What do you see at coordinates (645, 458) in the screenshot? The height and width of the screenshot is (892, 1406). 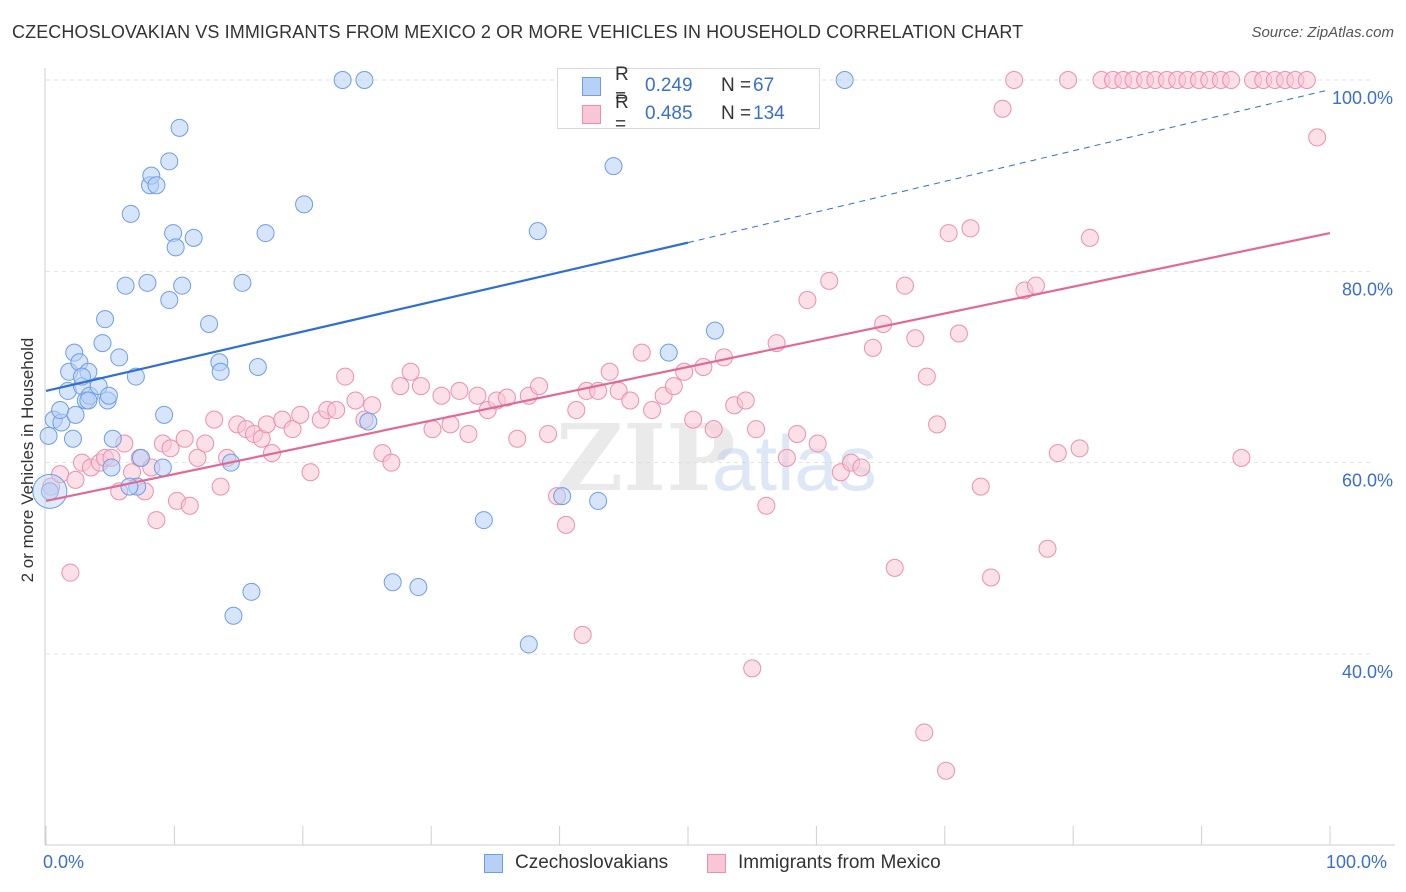 I see `watermark-zip: ZIP` at bounding box center [645, 458].